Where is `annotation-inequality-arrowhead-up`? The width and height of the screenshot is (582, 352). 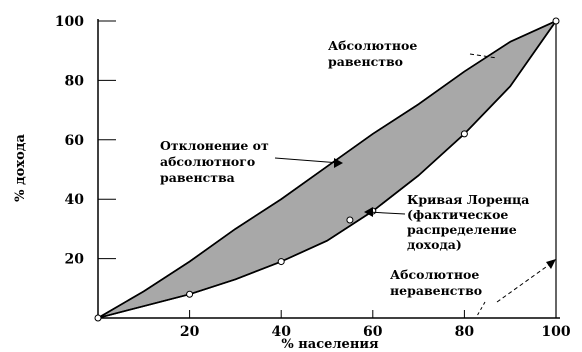 annotation-inequality-arrowhead-up is located at coordinates (551, 264).